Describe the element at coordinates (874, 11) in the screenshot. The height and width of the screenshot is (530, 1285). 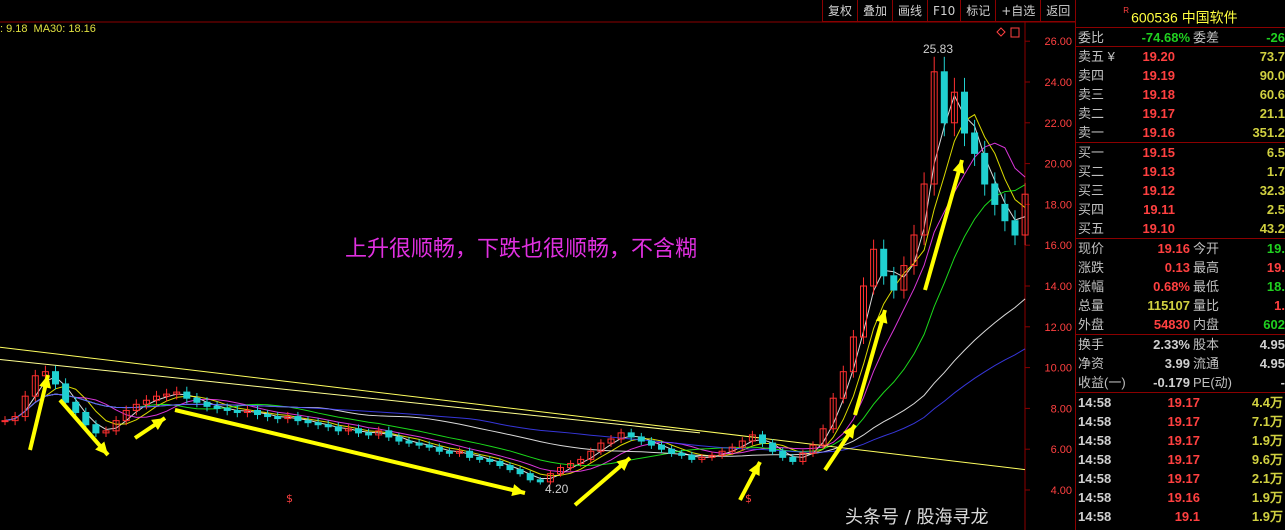
I see `overlay-button: 叠加` at that location.